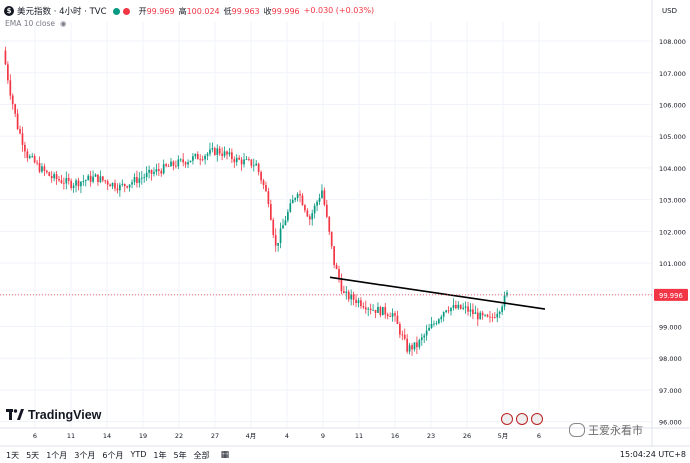 This screenshot has width=690, height=463. Describe the element at coordinates (670, 391) in the screenshot. I see `y-tick-label: 97.000` at that location.